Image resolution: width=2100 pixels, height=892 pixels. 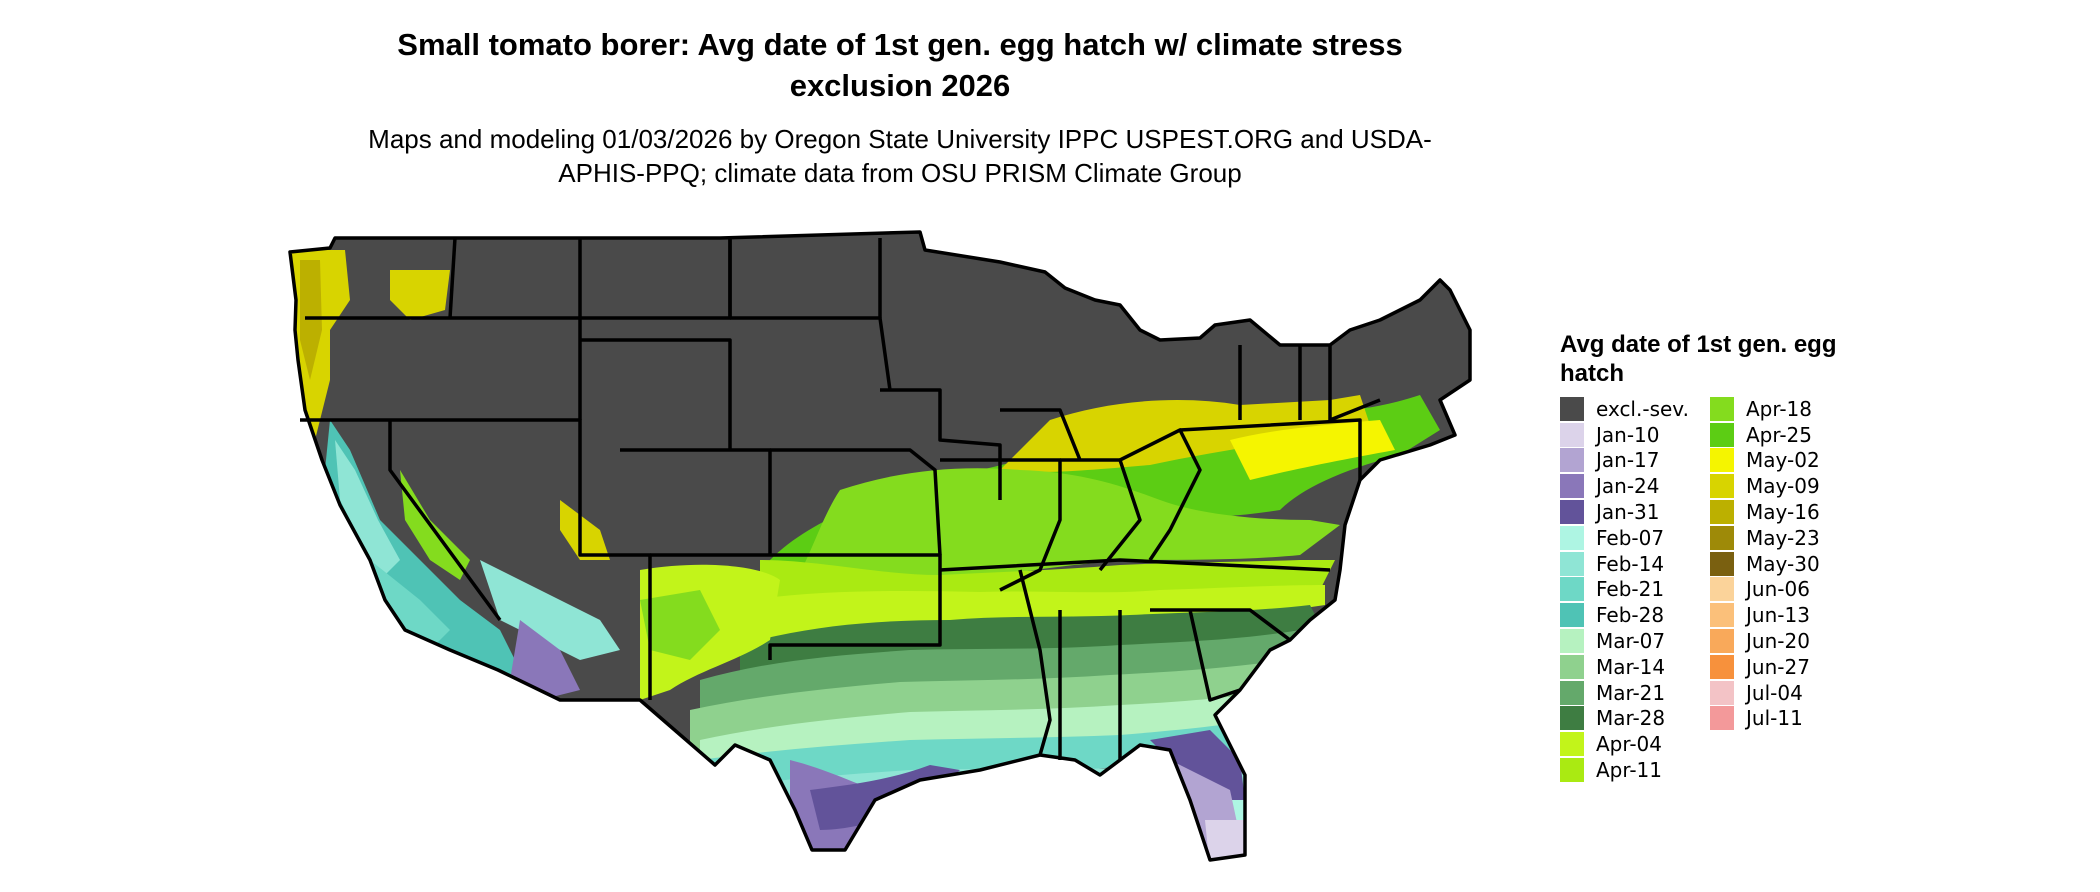 I want to click on legend-item: Feb-28, so click(x=1635, y=615).